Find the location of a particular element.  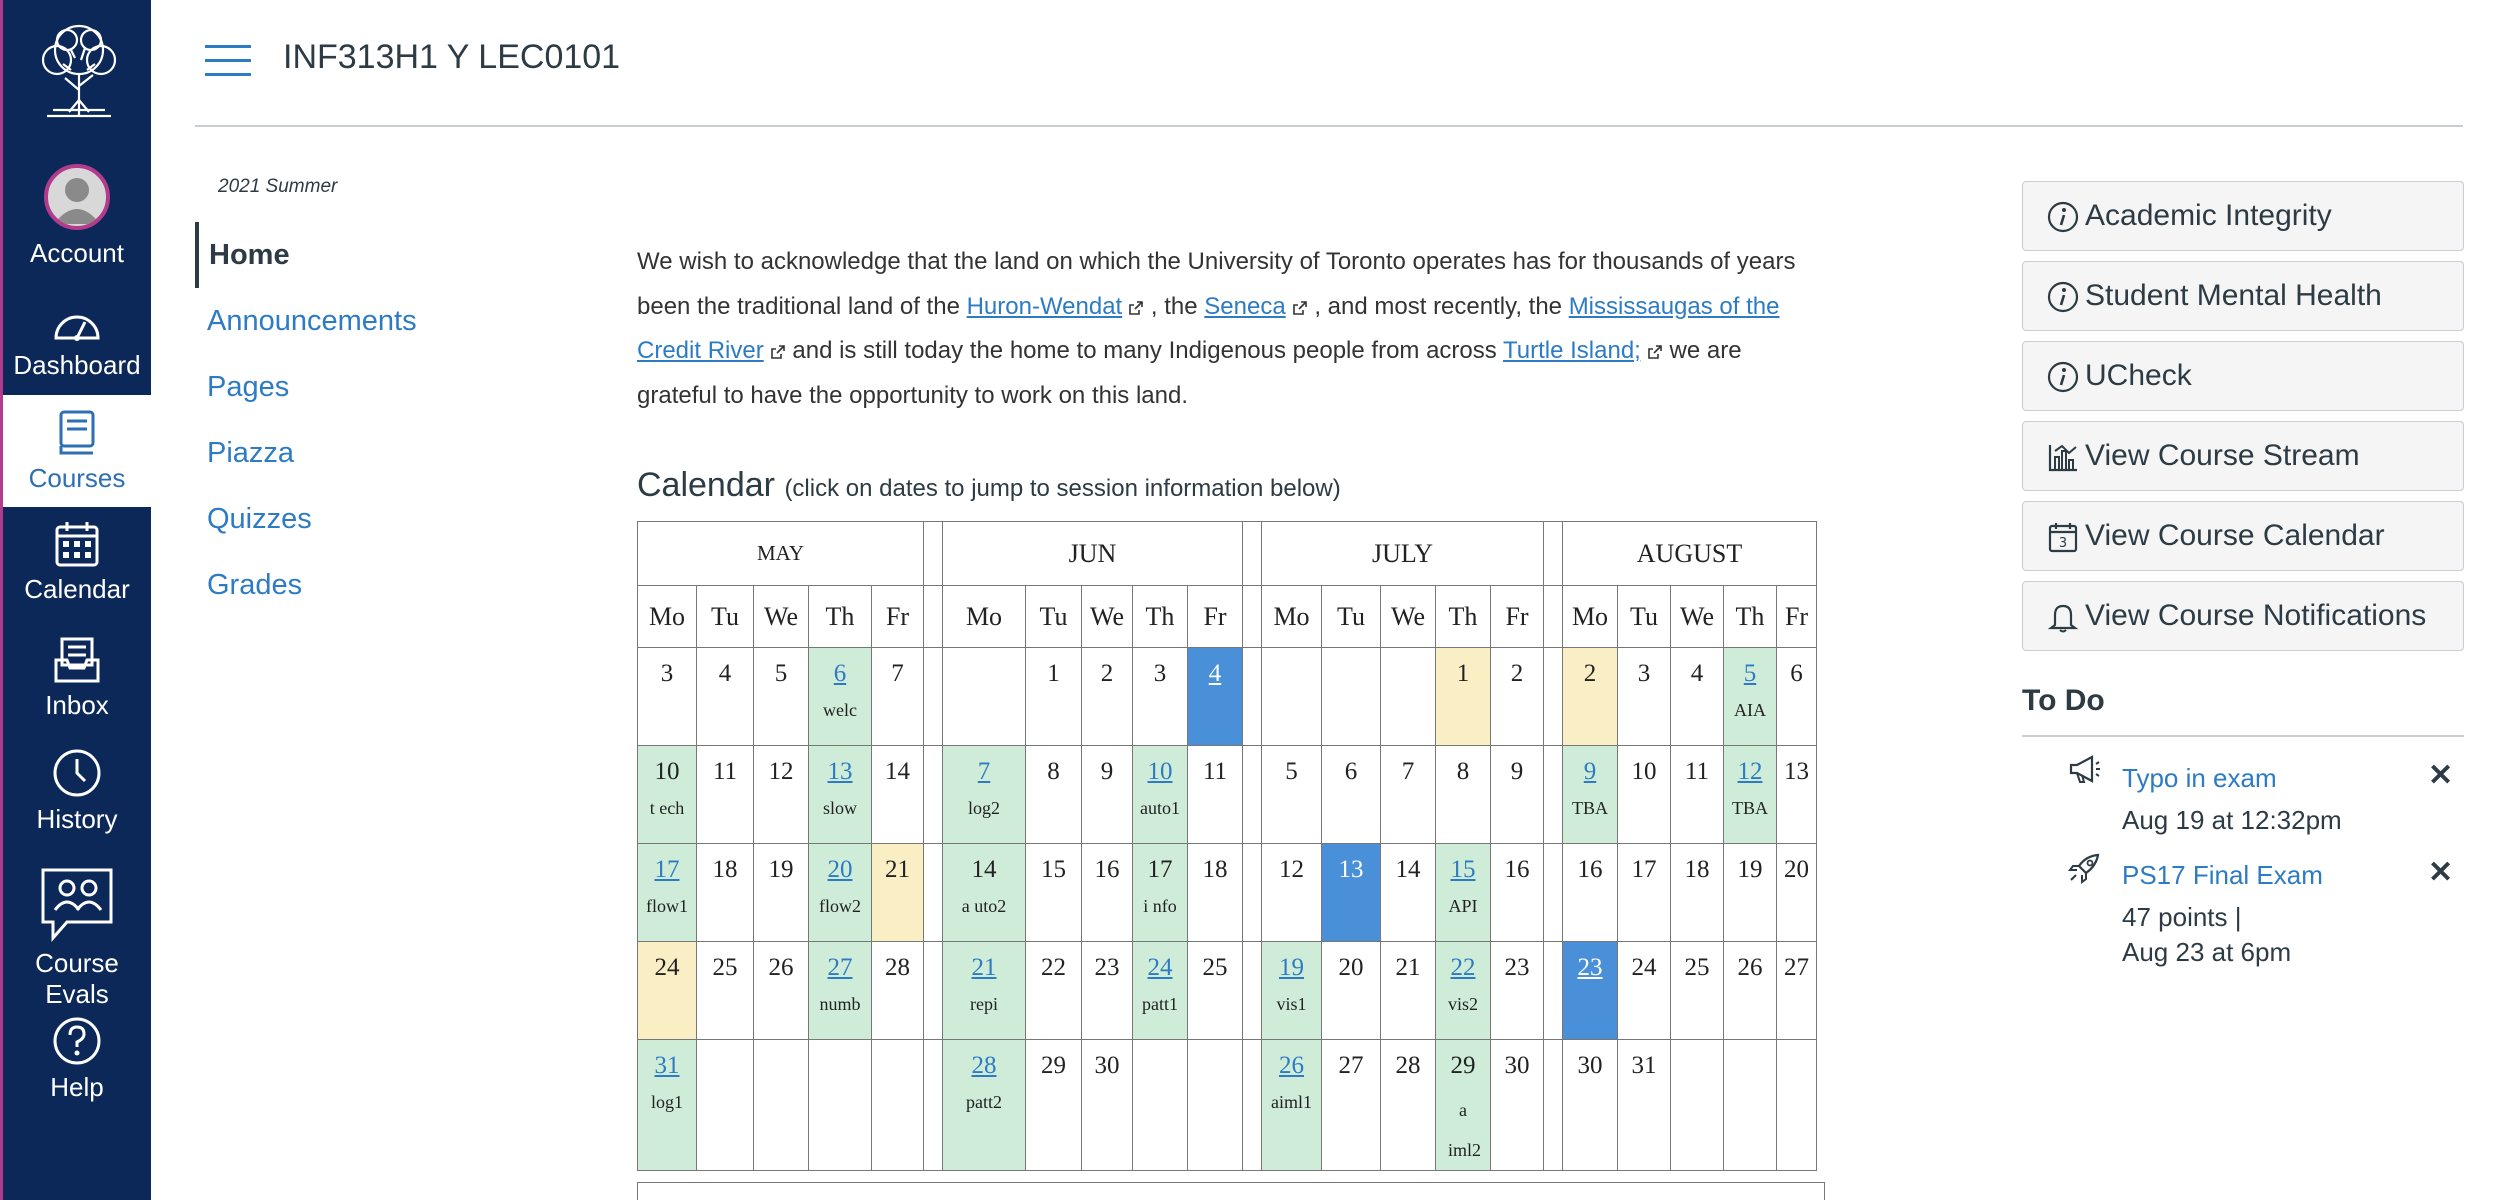

calendar-date-link: 20 is located at coordinates (840, 869).